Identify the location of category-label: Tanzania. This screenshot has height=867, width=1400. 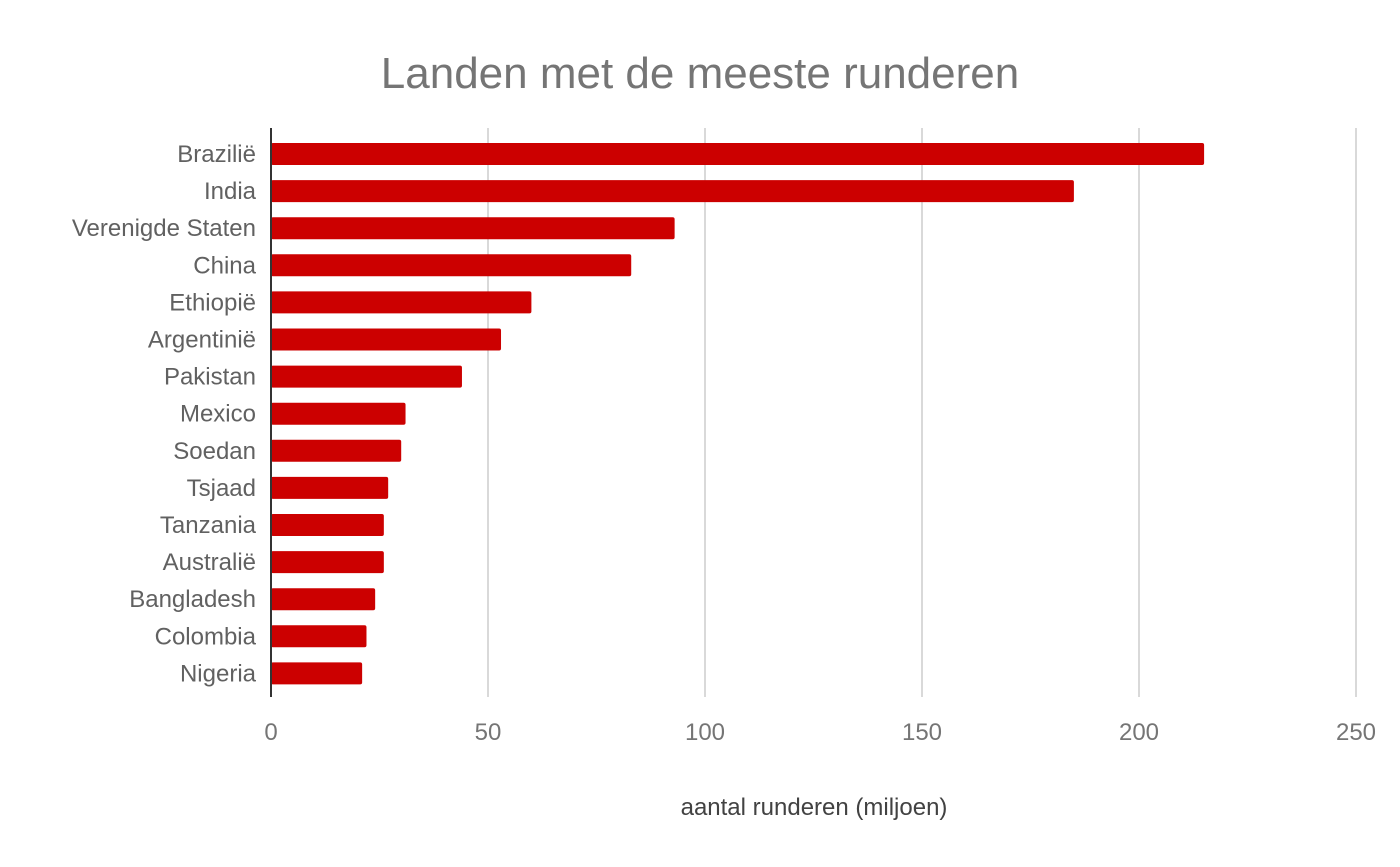
(208, 525).